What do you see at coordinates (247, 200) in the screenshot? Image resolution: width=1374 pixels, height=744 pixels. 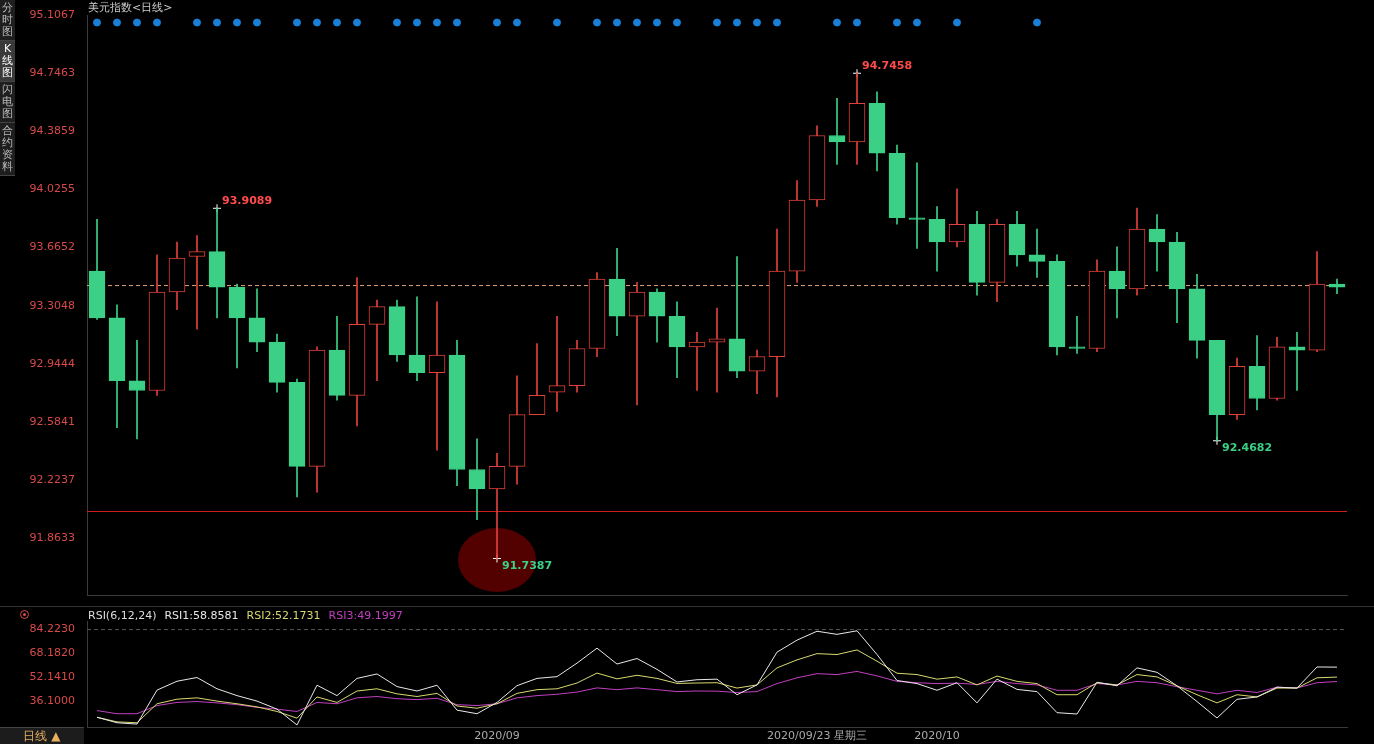 I see `text: 93.9089` at bounding box center [247, 200].